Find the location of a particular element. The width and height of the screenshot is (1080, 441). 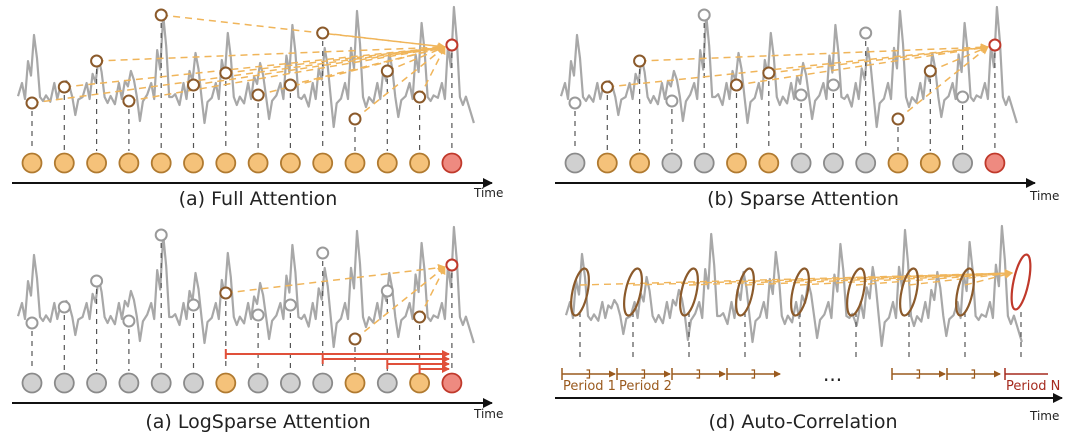

caption-auto-correlation: (d) Auto-Correlation is located at coordinates (802, 422).